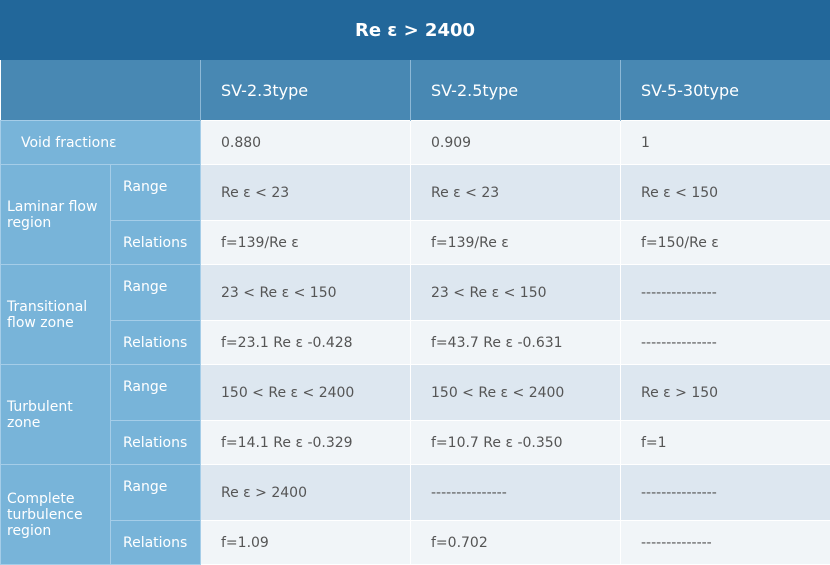 This screenshot has width=830, height=565. What do you see at coordinates (56, 215) in the screenshot?
I see `group-label: Laminar flow region` at bounding box center [56, 215].